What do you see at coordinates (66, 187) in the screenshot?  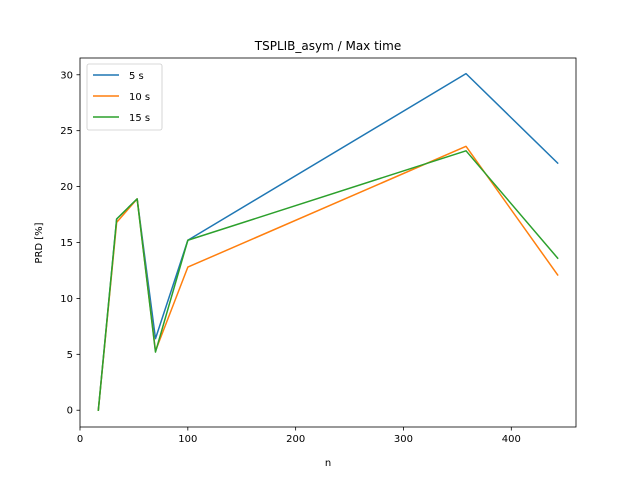 I see `y-tick-label: 20` at bounding box center [66, 187].